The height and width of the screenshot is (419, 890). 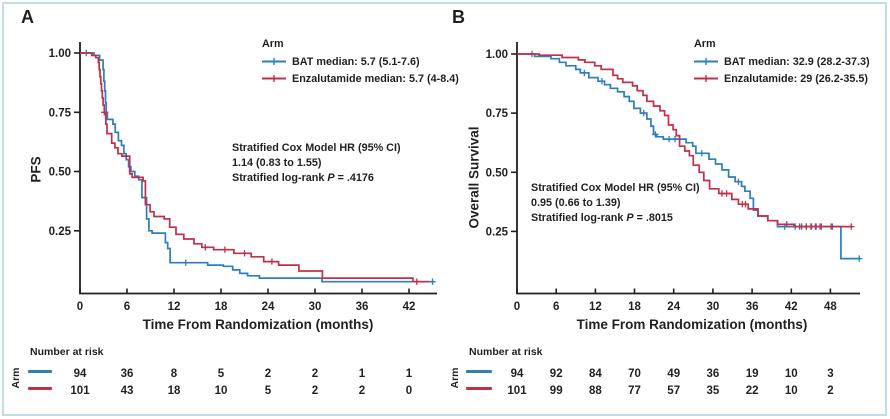 I want to click on at-risk-count: 70, so click(x=634, y=374).